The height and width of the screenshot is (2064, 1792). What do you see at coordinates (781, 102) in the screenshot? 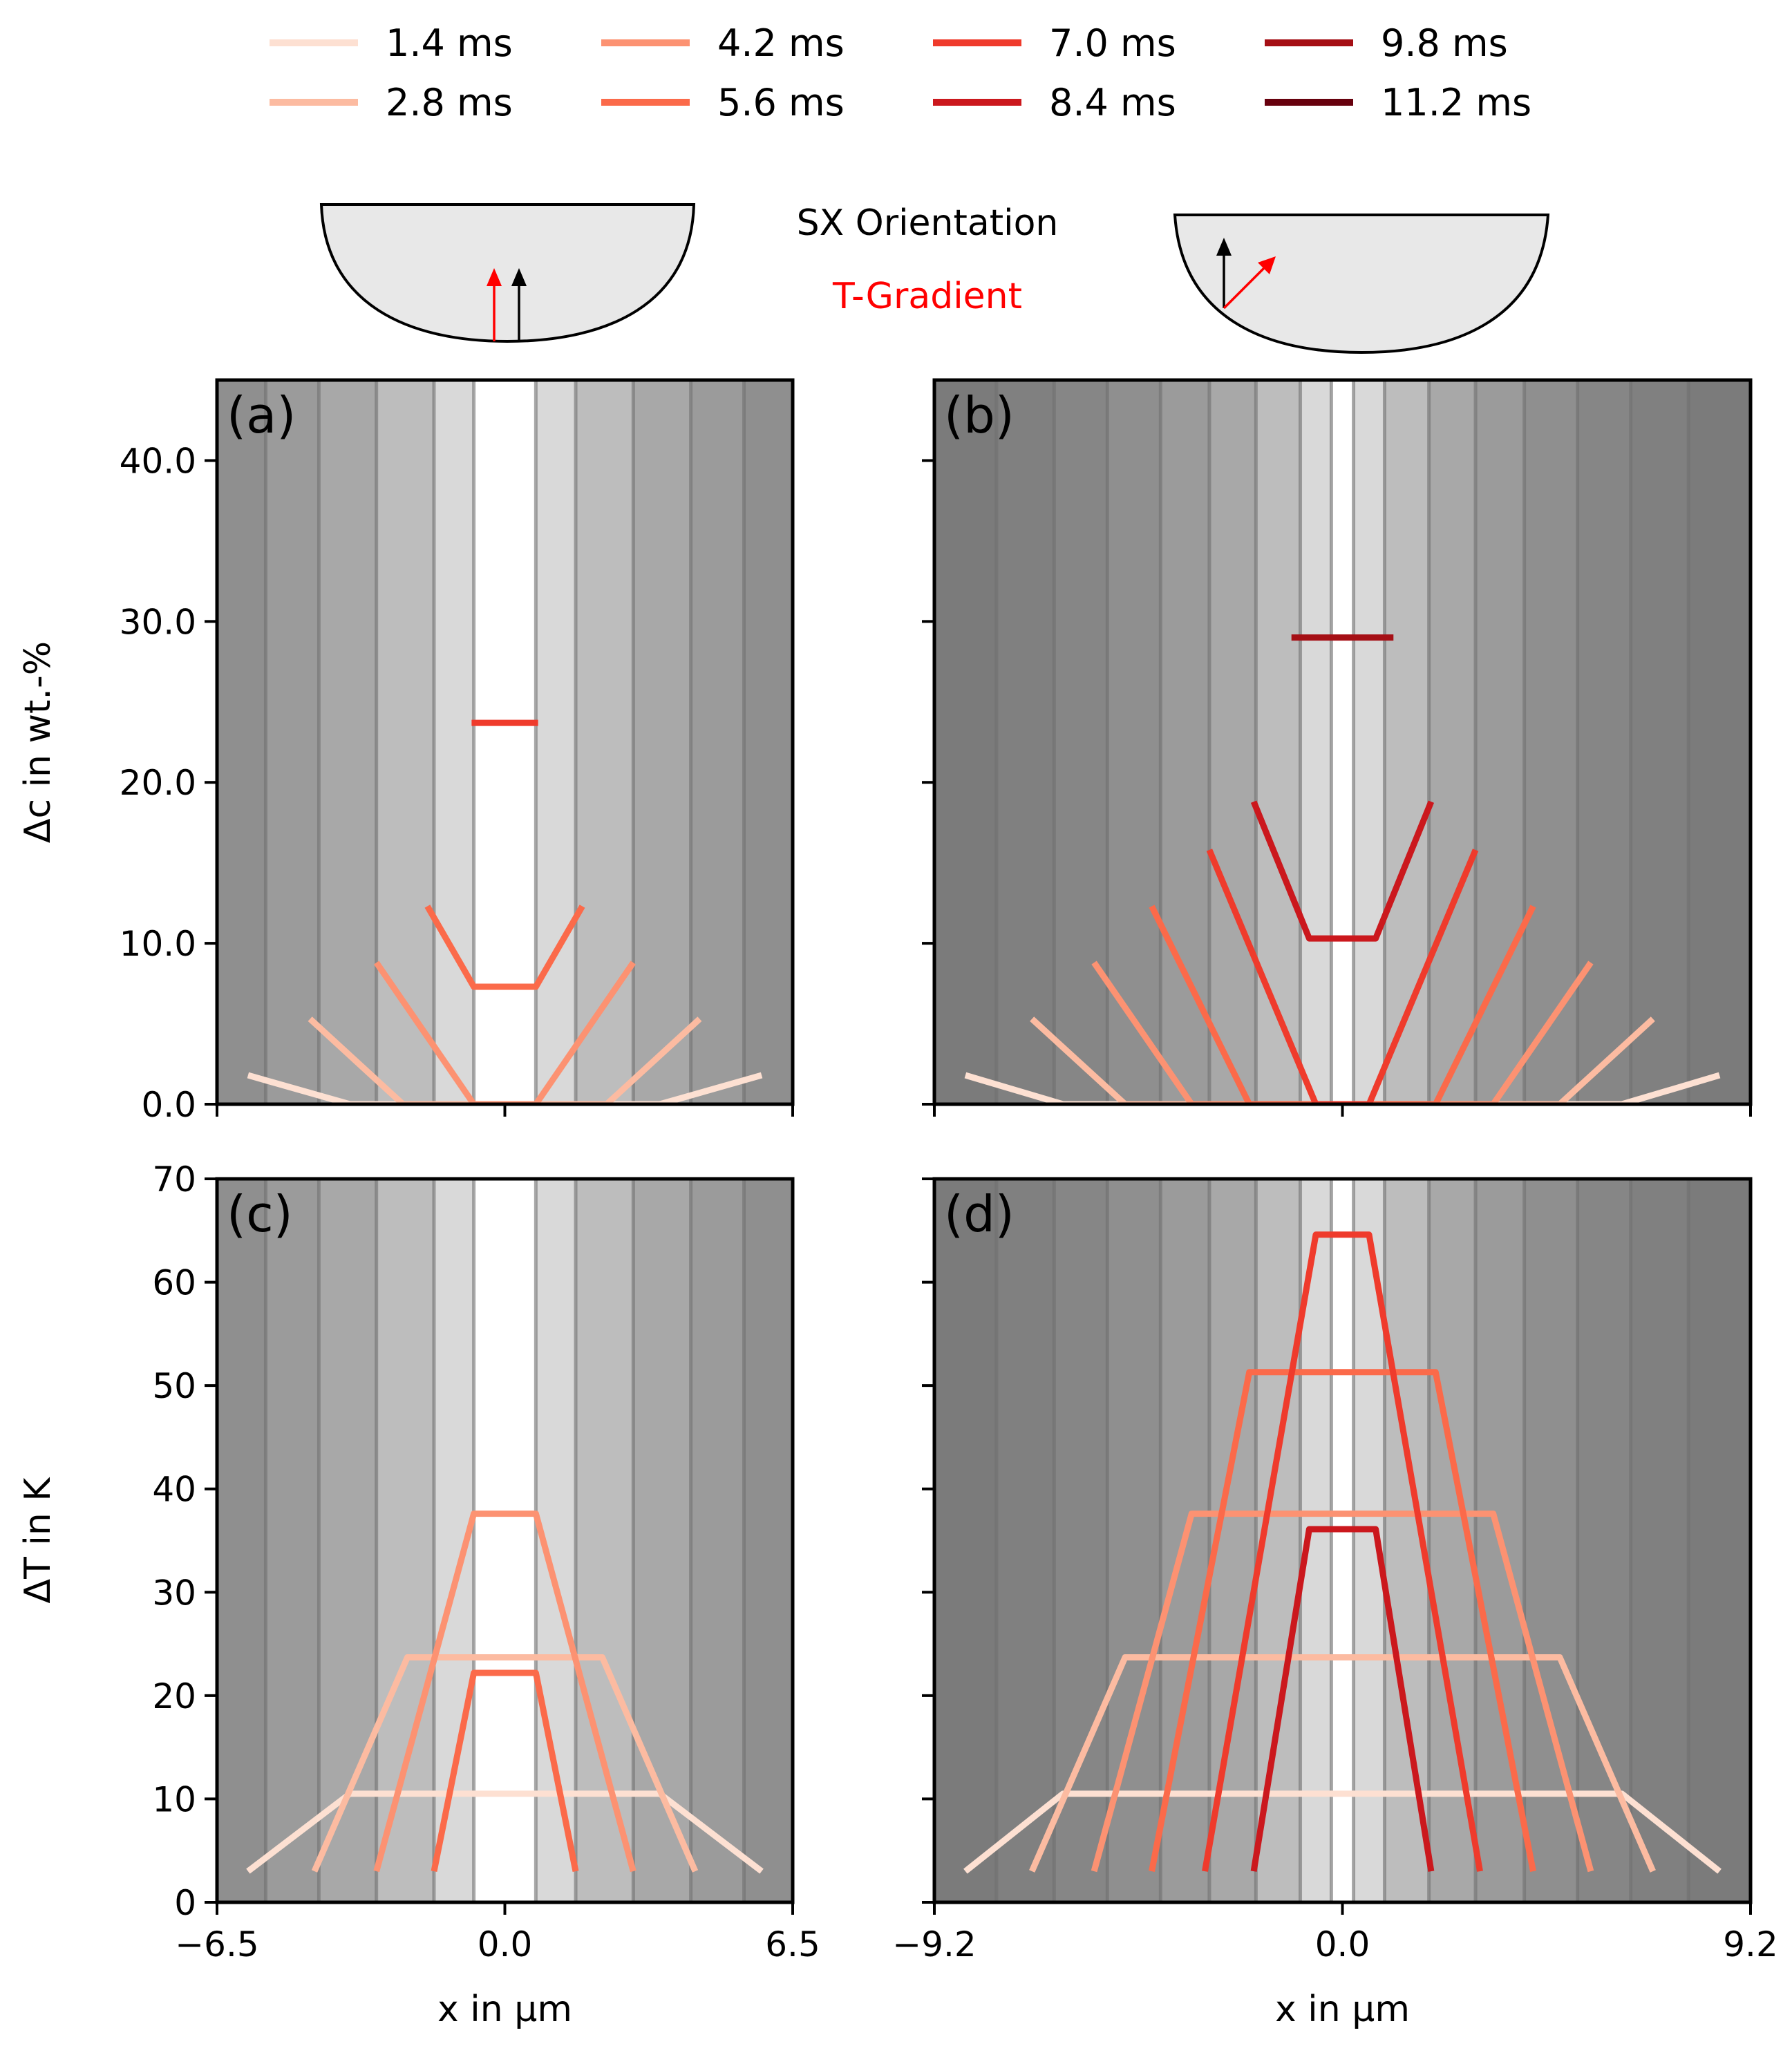
I see `legend-label: 5.6 ms` at bounding box center [781, 102].